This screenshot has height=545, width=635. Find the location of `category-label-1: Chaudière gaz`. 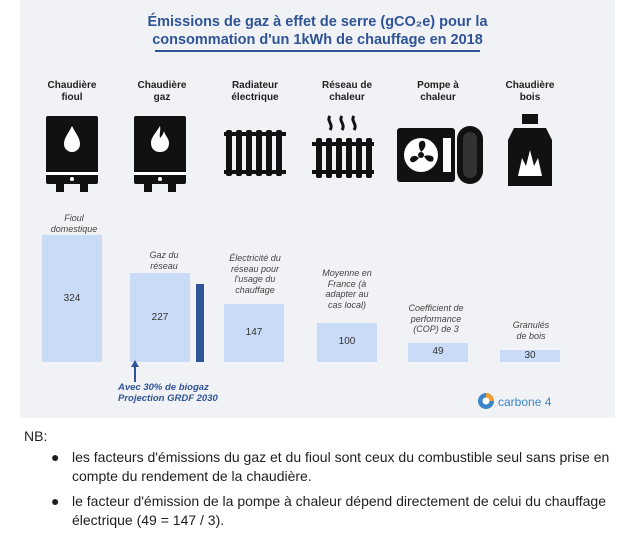

category-label-1: Chaudière gaz is located at coordinates (162, 91).